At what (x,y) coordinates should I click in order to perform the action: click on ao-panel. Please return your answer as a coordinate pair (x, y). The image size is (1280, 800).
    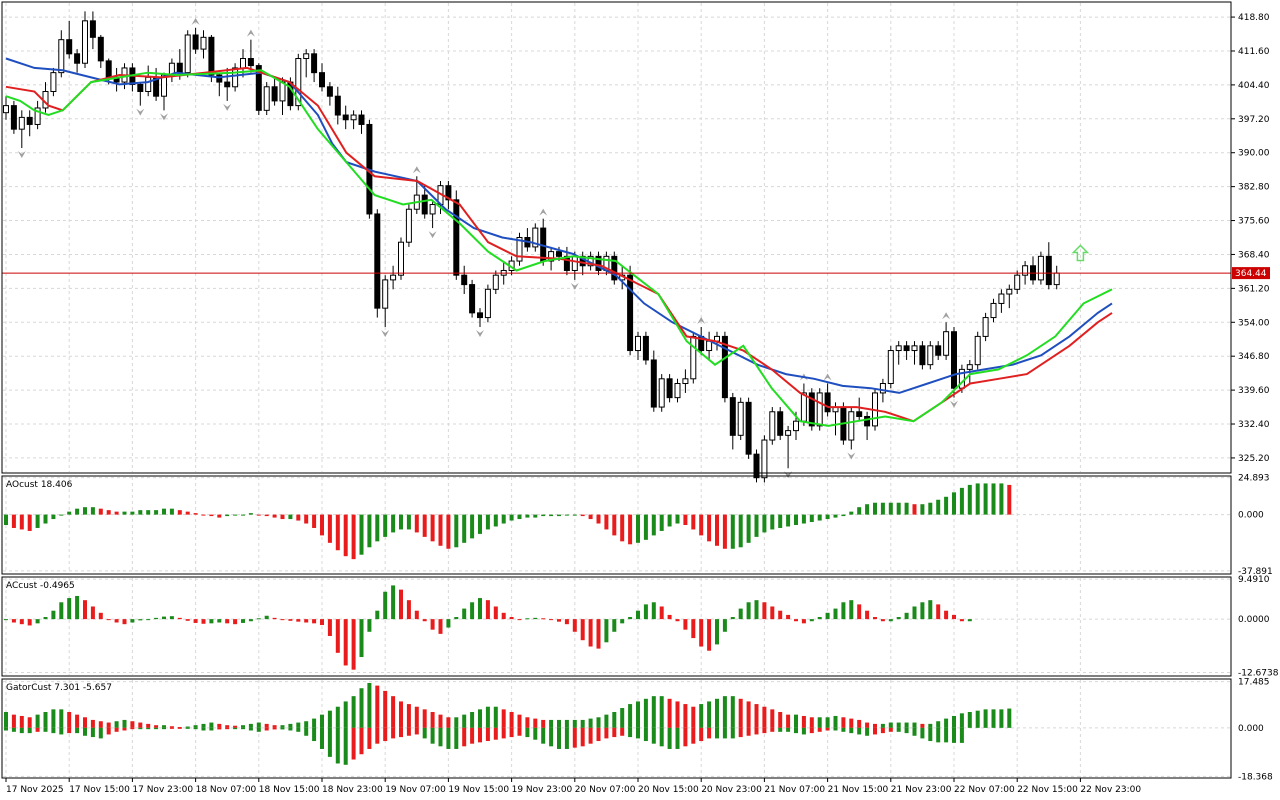
    Looking at the image, I should click on (508, 521).